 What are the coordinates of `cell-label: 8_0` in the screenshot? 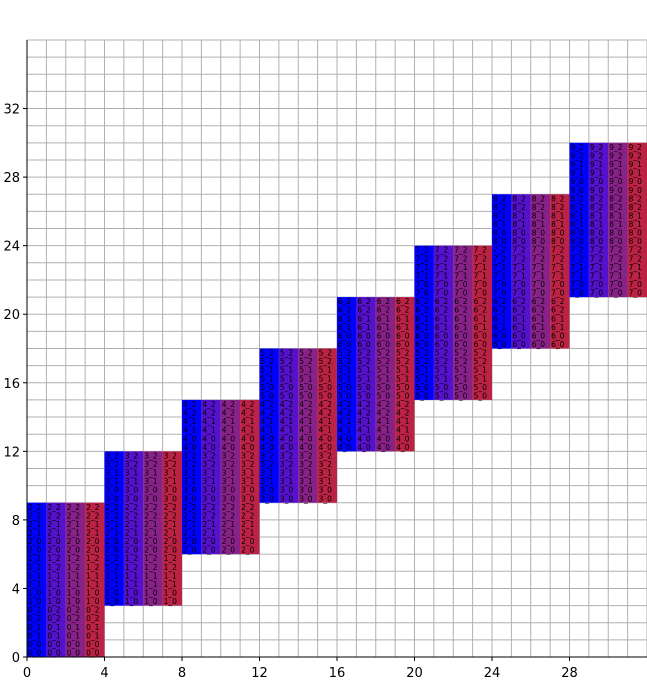 It's located at (500, 241).